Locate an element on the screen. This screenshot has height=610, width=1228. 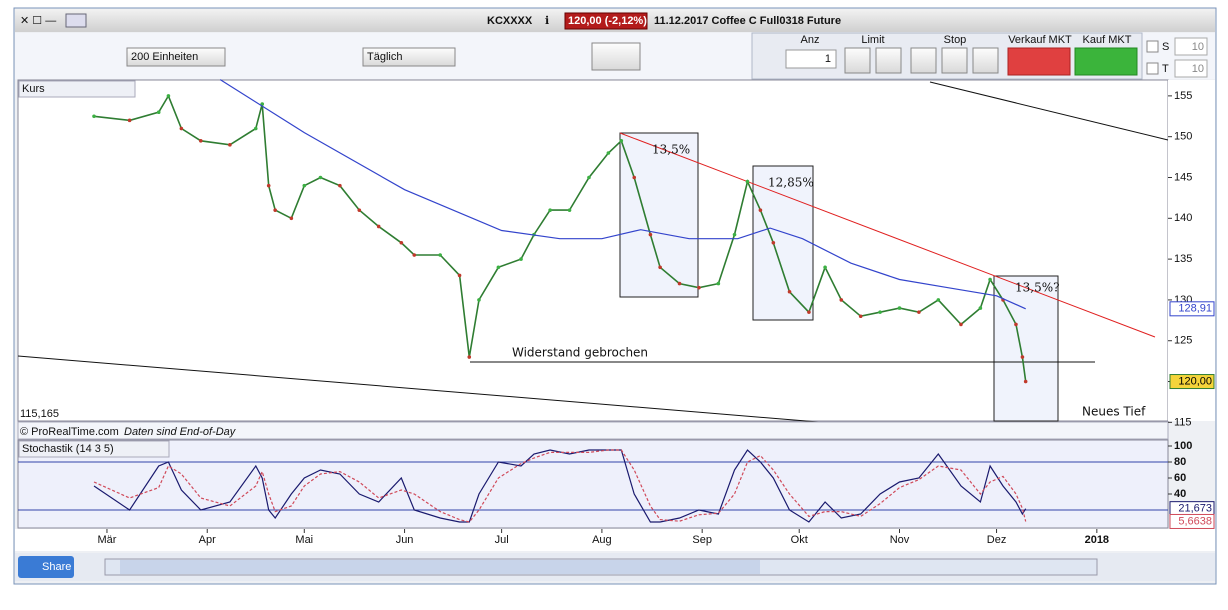
t-value: 10 is located at coordinates (1198, 69).